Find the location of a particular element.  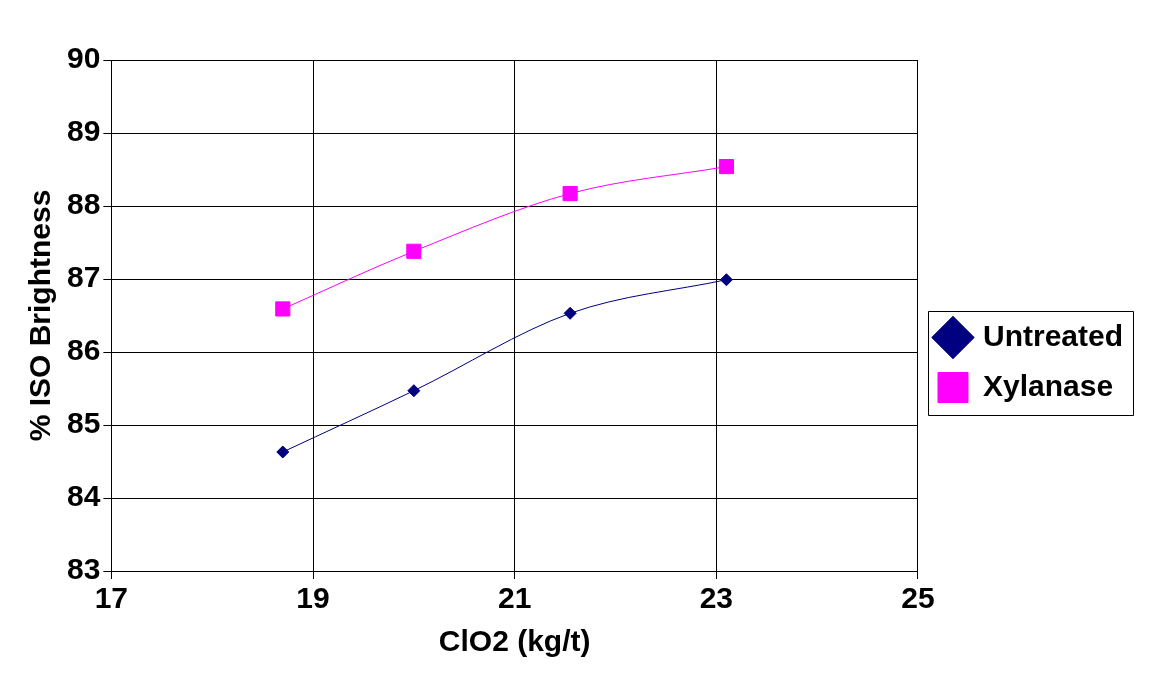

y-tick-label: 85 is located at coordinates (83, 423).